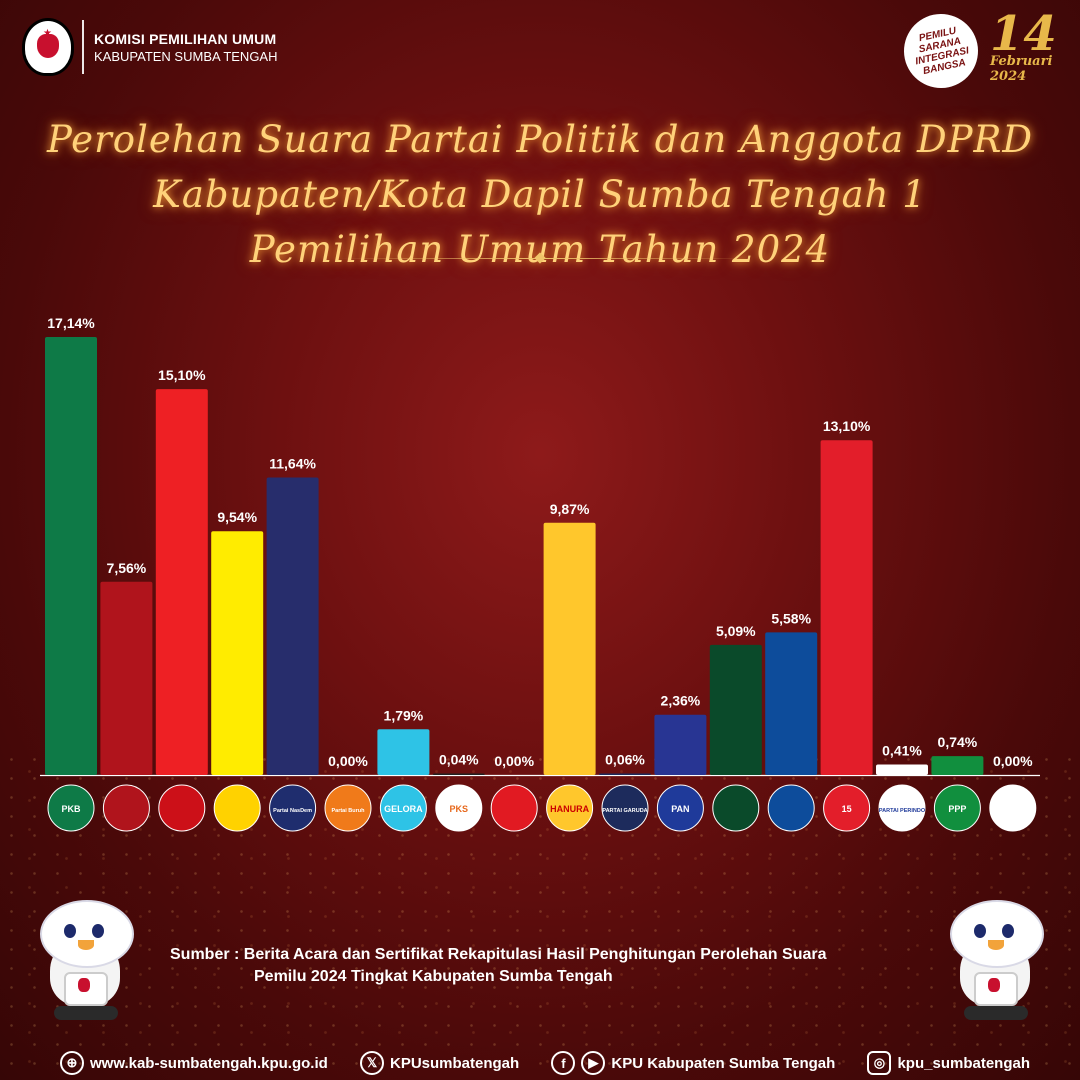 This screenshot has height=1080, width=1080. I want to click on bar-pks, so click(458, 774).